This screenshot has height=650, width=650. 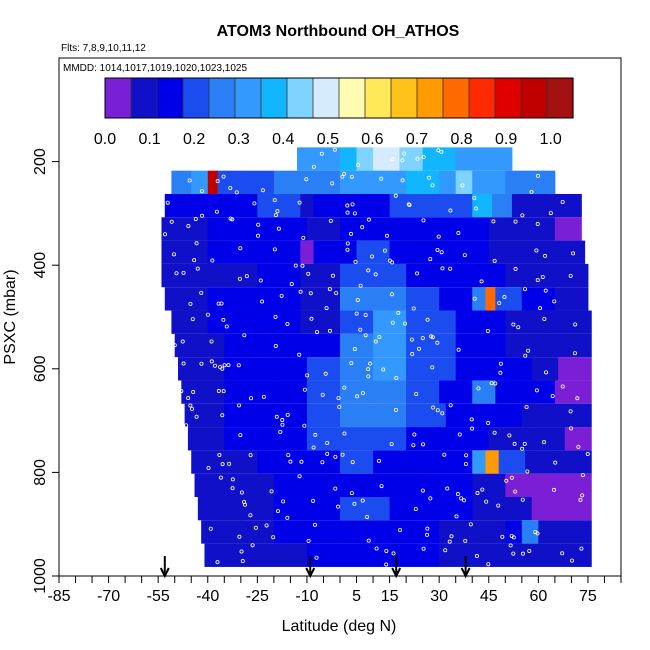 I want to click on colorbar-tick-label: 0.7, so click(x=417, y=139).